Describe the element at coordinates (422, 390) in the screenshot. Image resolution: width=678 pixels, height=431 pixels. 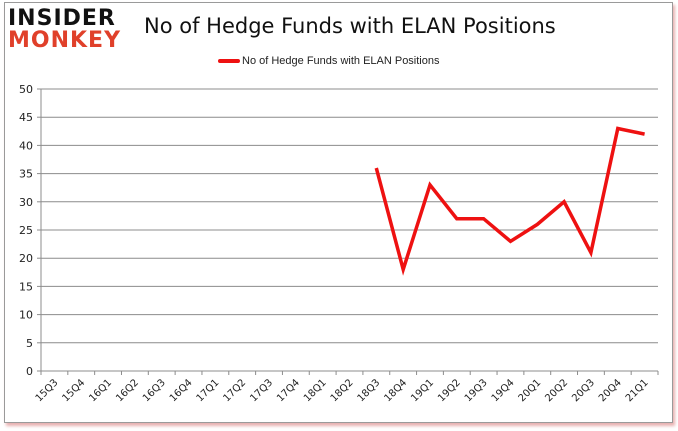
I see `x-tick-label: 19Q1` at that location.